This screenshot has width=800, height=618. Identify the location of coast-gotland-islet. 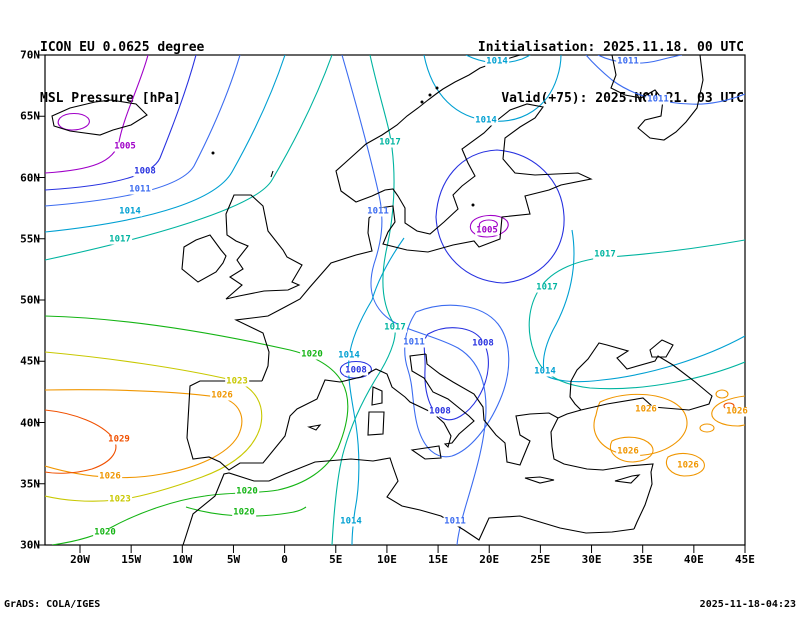
(473, 205).